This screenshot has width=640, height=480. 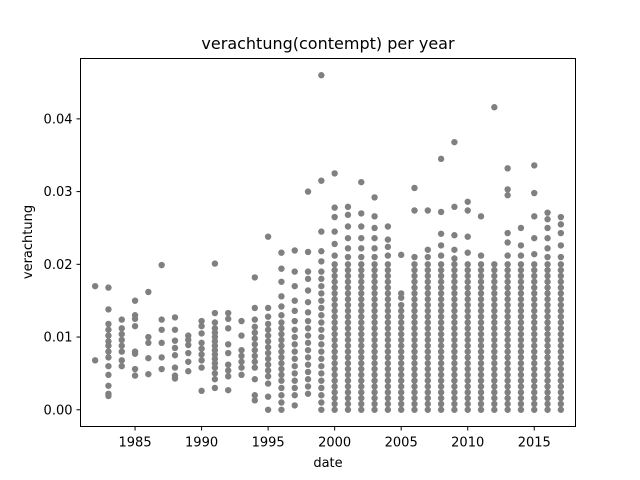 What do you see at coordinates (28, 242) in the screenshot?
I see `y-axis-label: verachtung` at bounding box center [28, 242].